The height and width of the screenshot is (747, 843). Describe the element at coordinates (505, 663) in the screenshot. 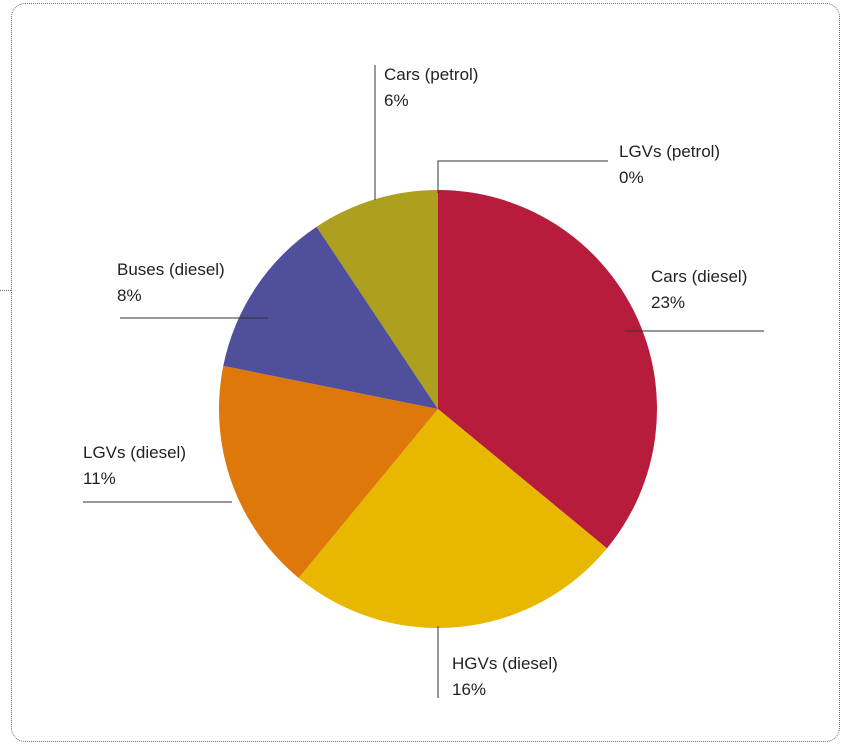

I see `slice-label-hgvs-diesel: HGVs (diesel)` at that location.